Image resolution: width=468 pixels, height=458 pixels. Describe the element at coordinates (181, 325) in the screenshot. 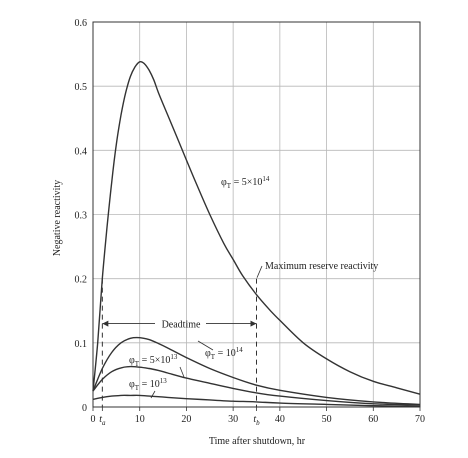

I see `deadtime-label: Deadtime` at that location.